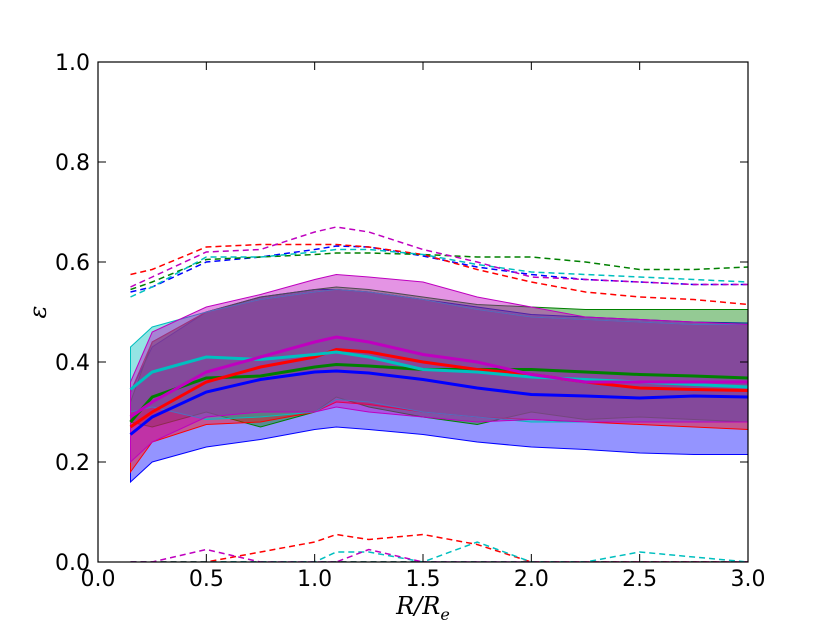  Describe the element at coordinates (72, 263) in the screenshot. I see `y-tick-label: 0.6` at that location.